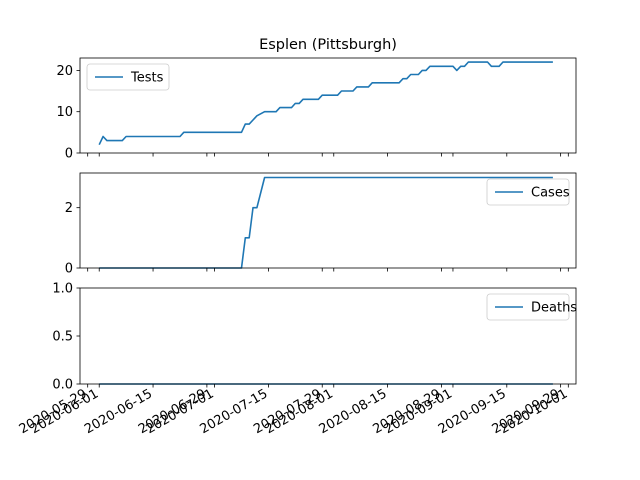 The image size is (640, 480). I want to click on legend-deaths: Deaths, so click(531, 307).